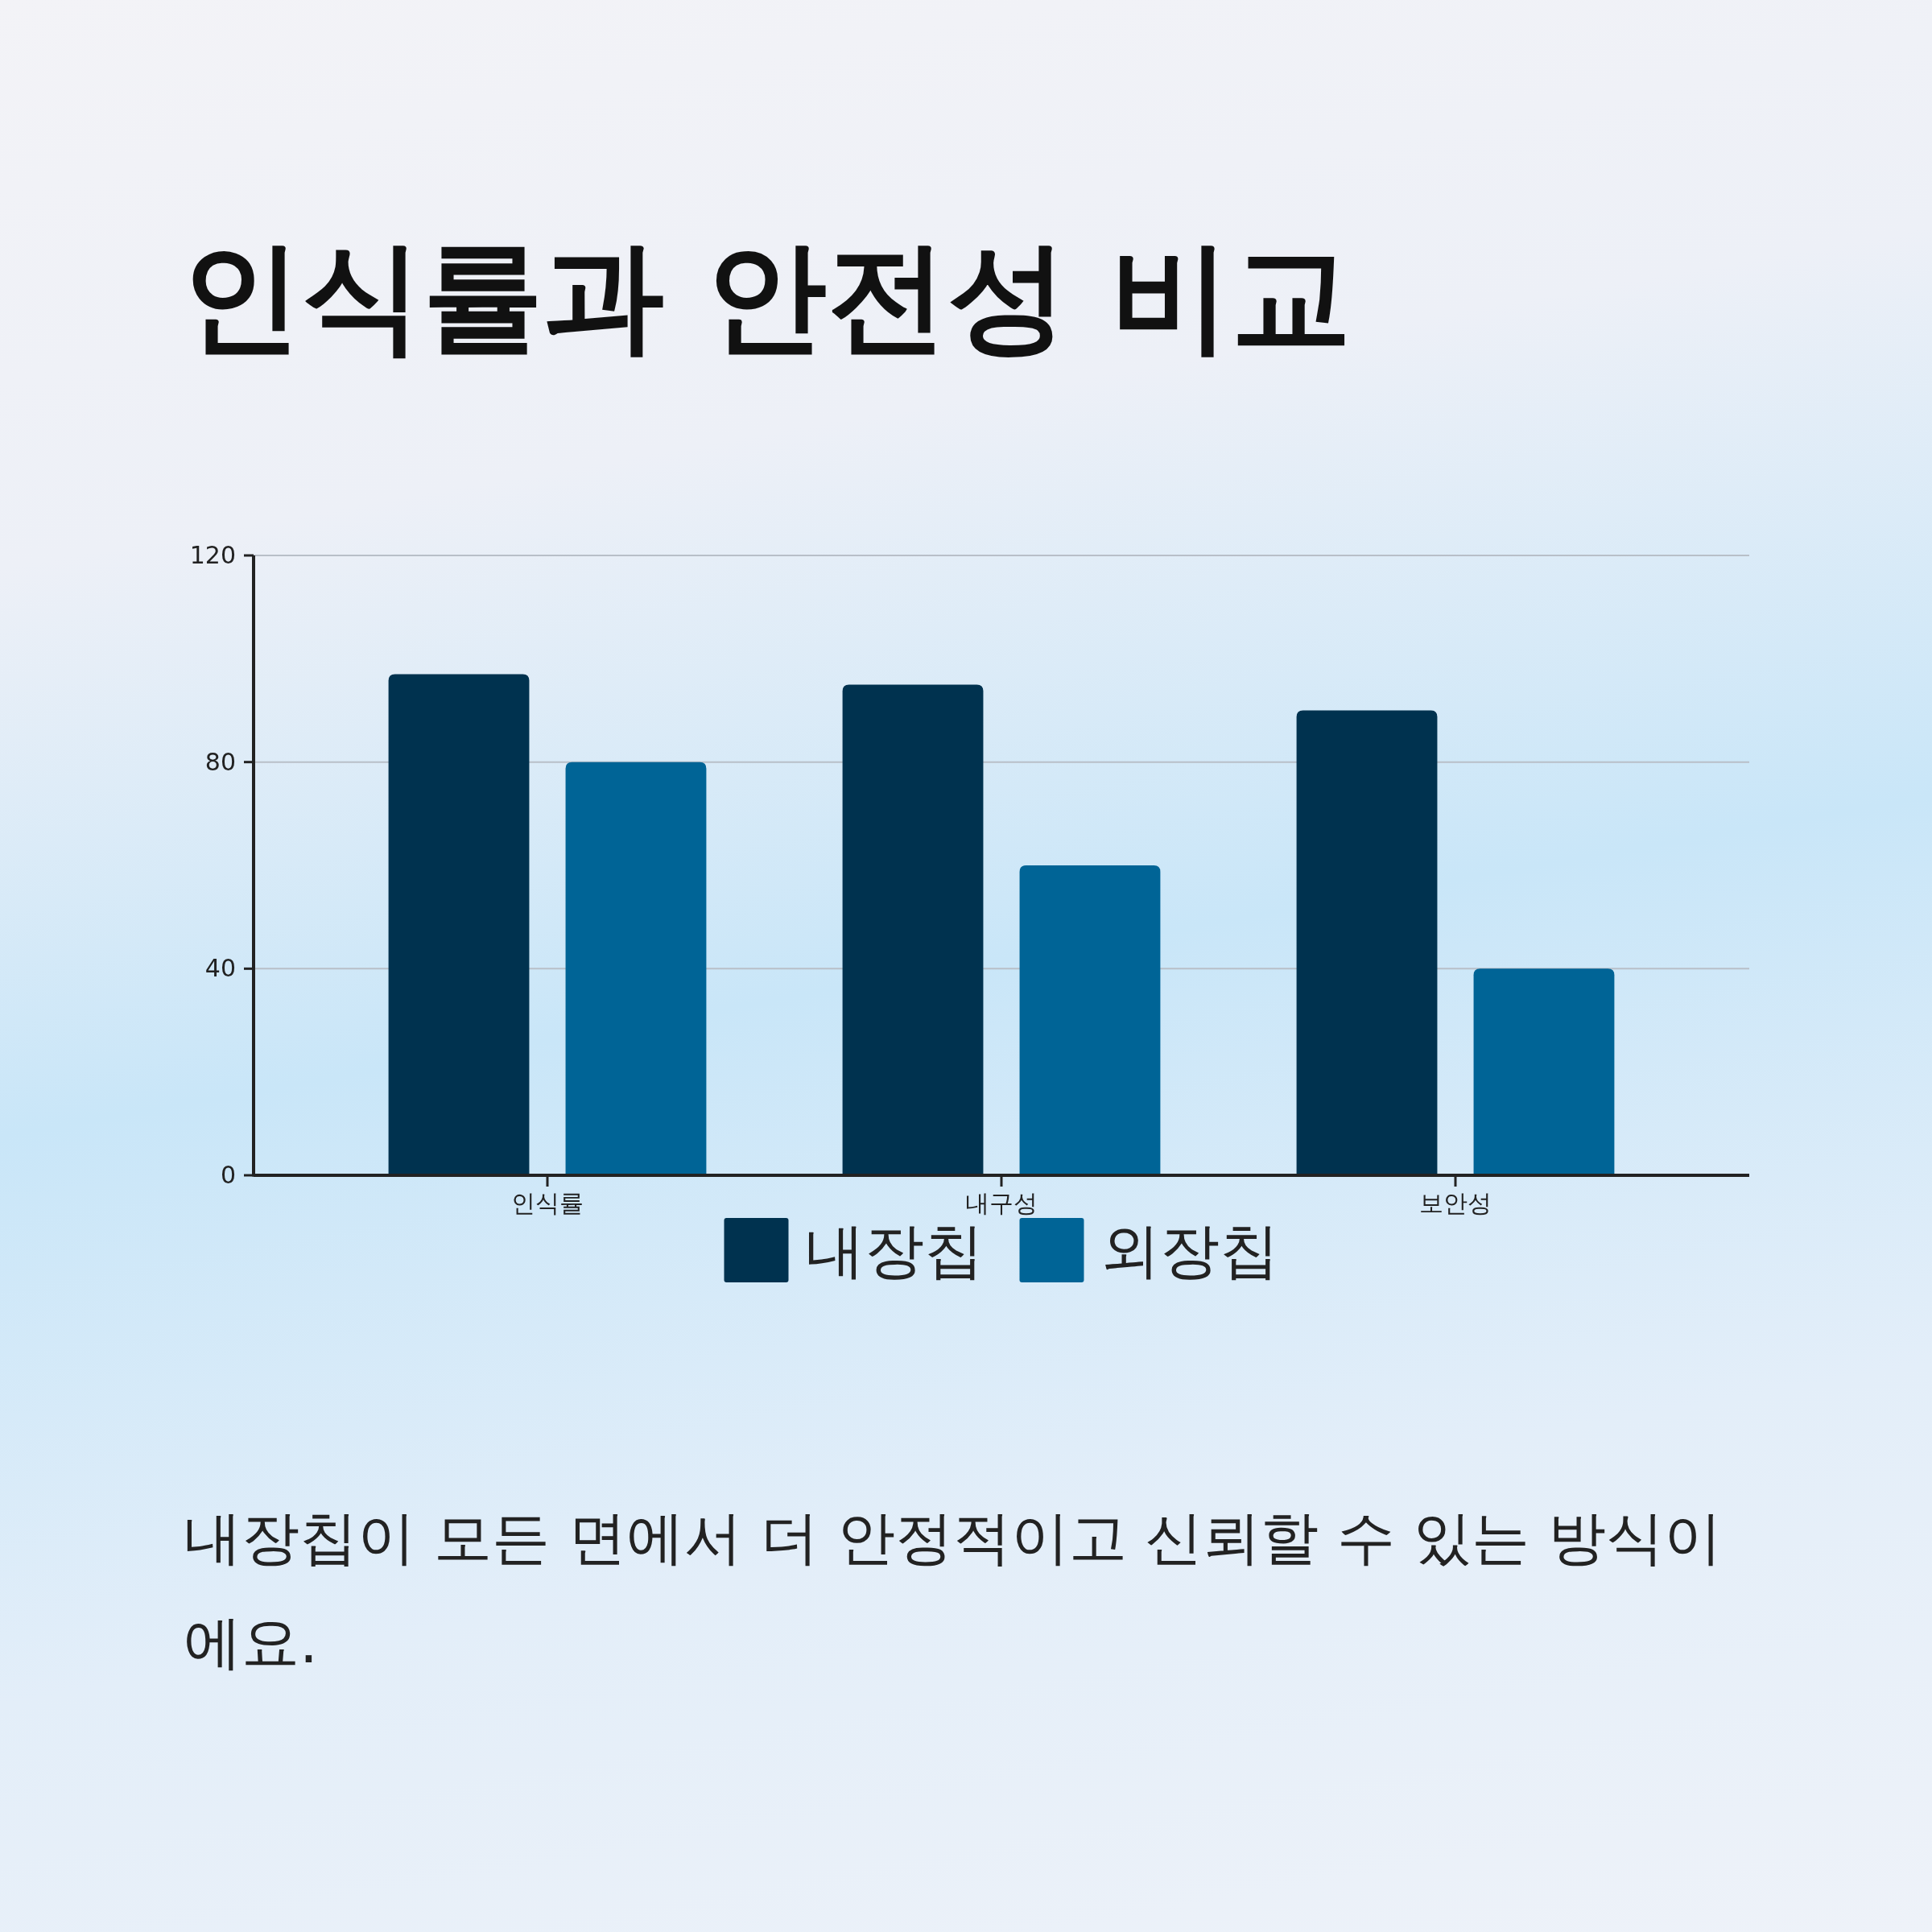 This screenshot has width=1932, height=1932. What do you see at coordinates (220, 761) in the screenshot?
I see `y-tick-label: 80` at bounding box center [220, 761].